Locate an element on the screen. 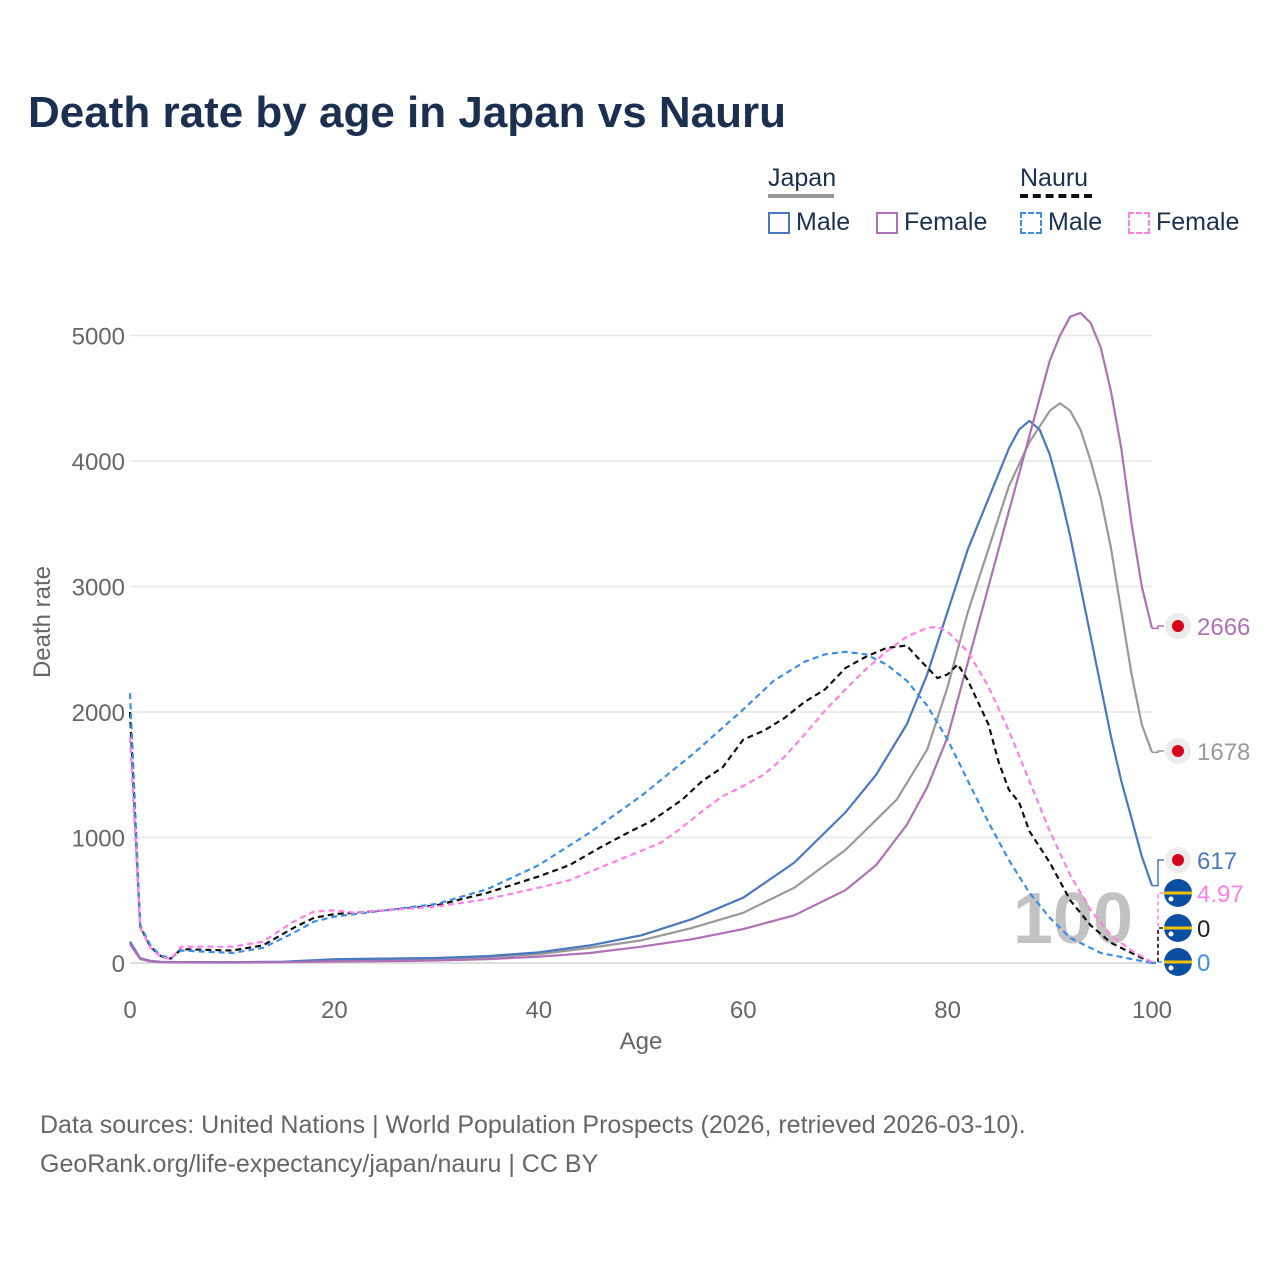 The image size is (1280, 1280). legend-nauru-line is located at coordinates (1056, 196).